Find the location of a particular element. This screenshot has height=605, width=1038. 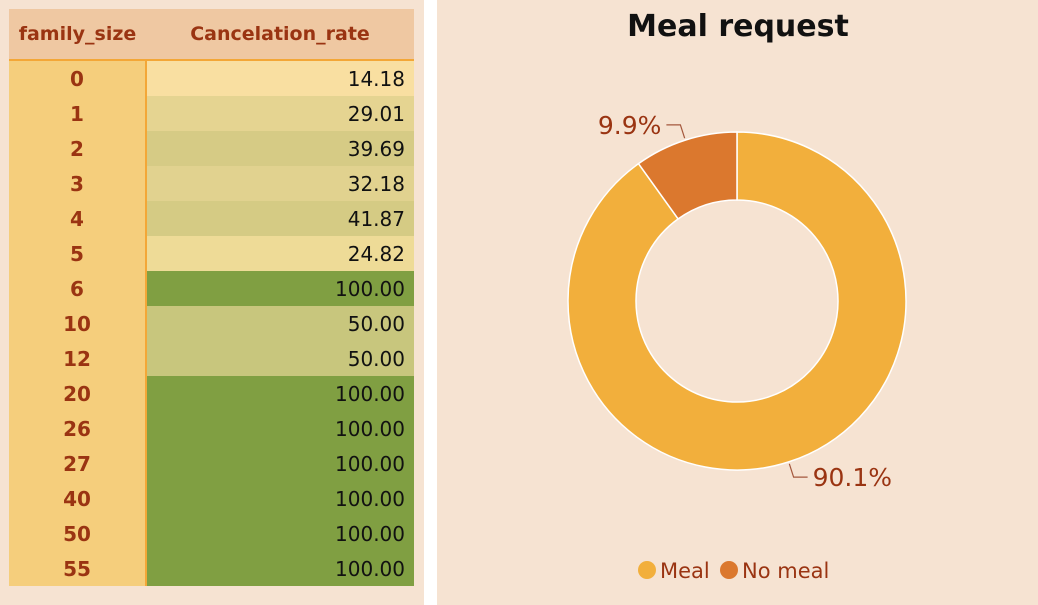

family-size-cell: 40 is located at coordinates (78, 498).